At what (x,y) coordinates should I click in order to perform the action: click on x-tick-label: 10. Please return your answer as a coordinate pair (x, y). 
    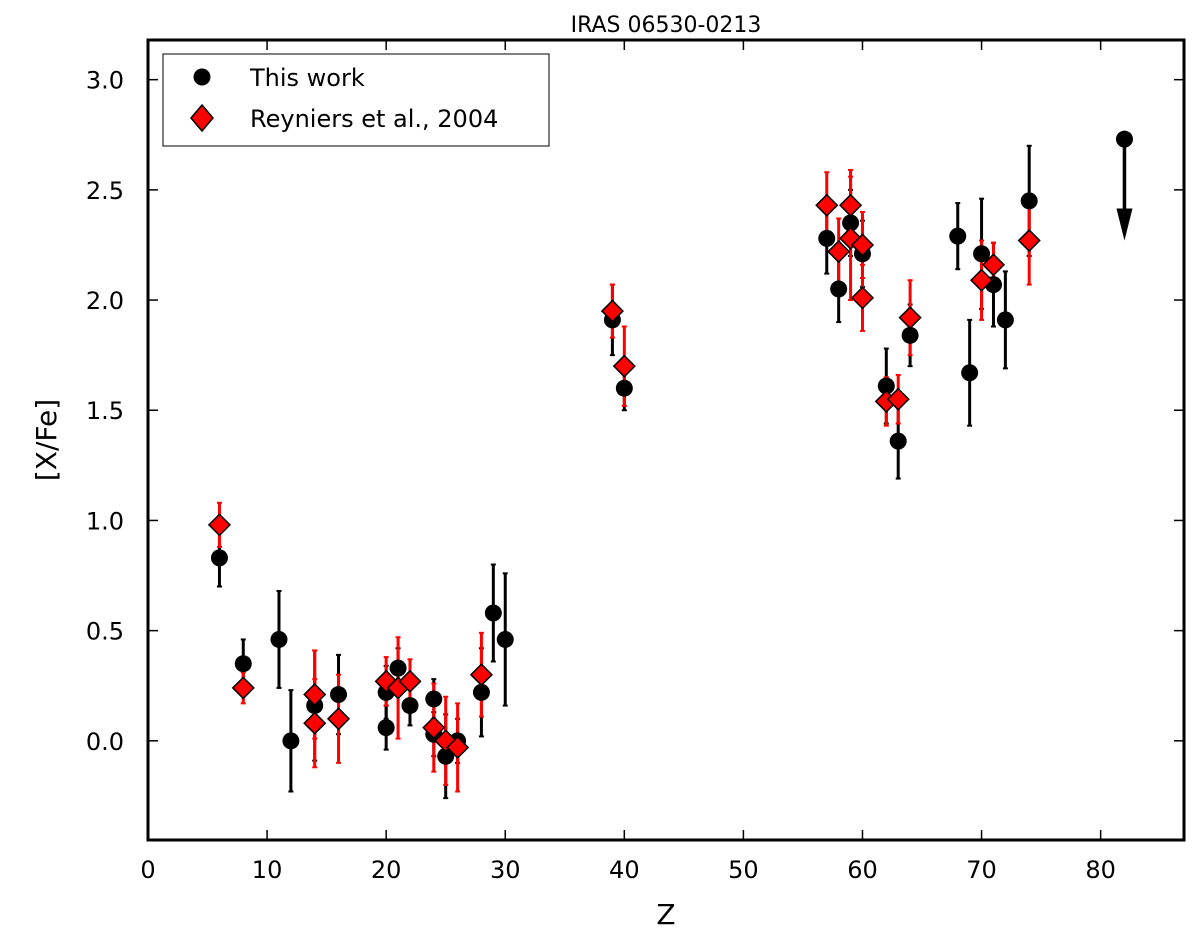
    Looking at the image, I should click on (267, 870).